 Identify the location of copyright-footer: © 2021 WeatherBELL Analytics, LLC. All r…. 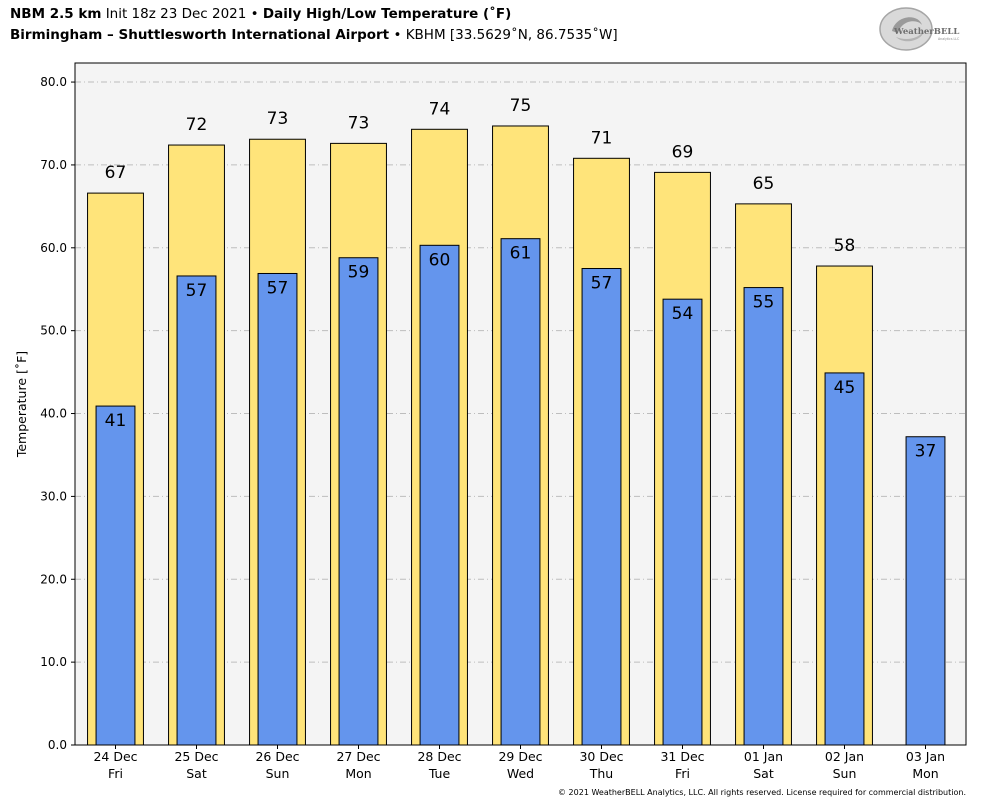
(762, 792).